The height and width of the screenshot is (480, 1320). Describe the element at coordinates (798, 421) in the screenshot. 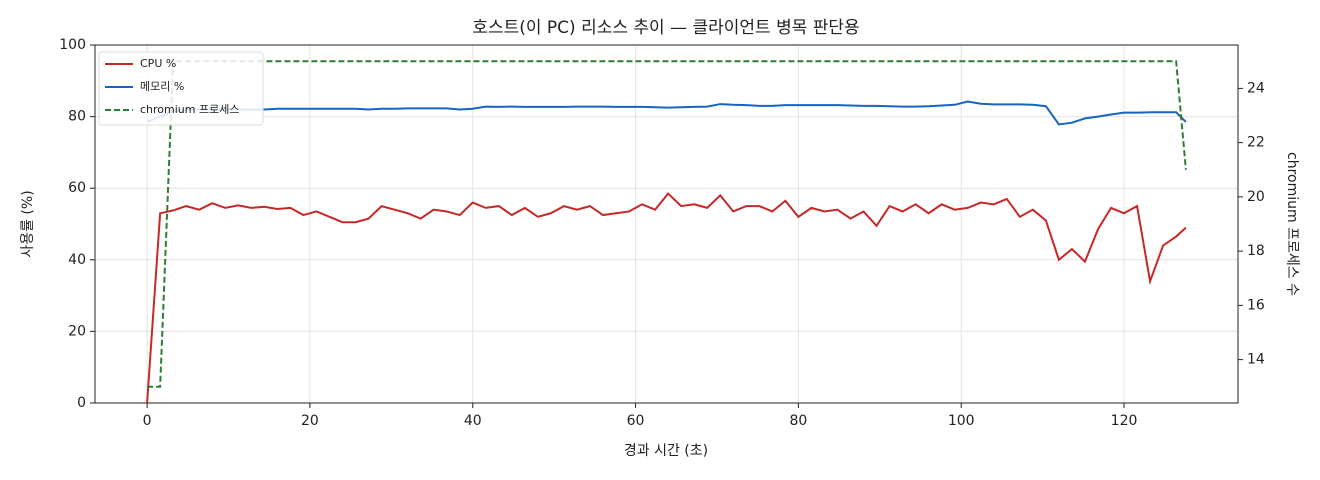

I see `x-tick-label: 80` at that location.